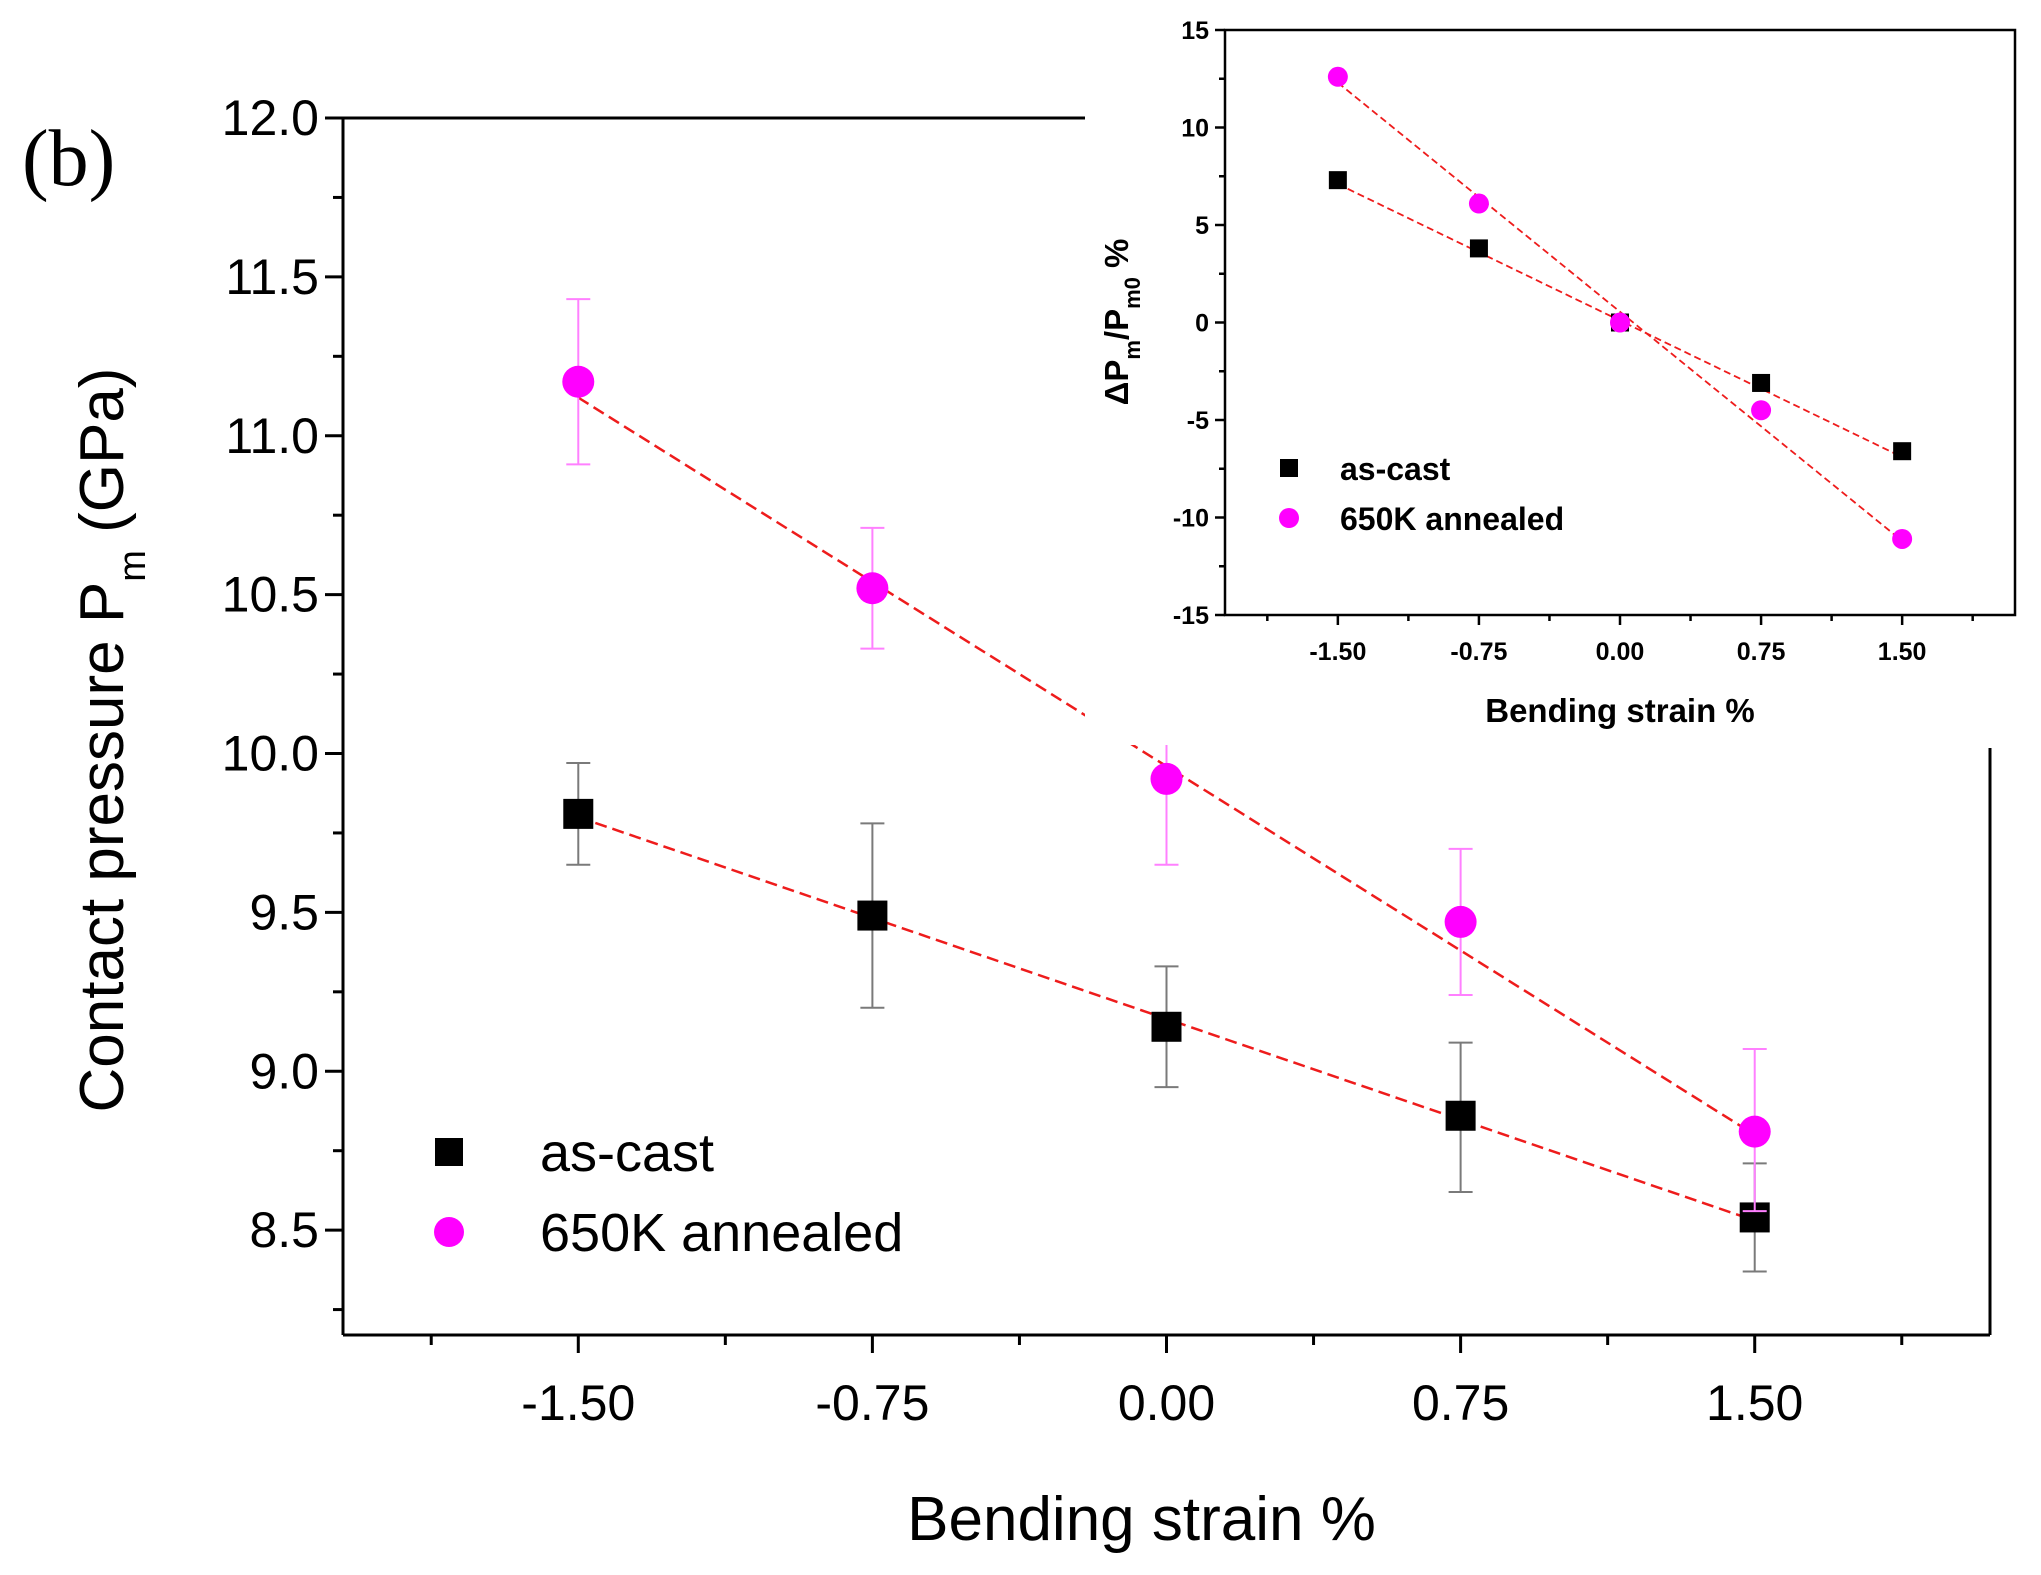 The width and height of the screenshot is (2041, 1575). Describe the element at coordinates (1198, 421) in the screenshot. I see `inset-y-tick-label: -5` at that location.